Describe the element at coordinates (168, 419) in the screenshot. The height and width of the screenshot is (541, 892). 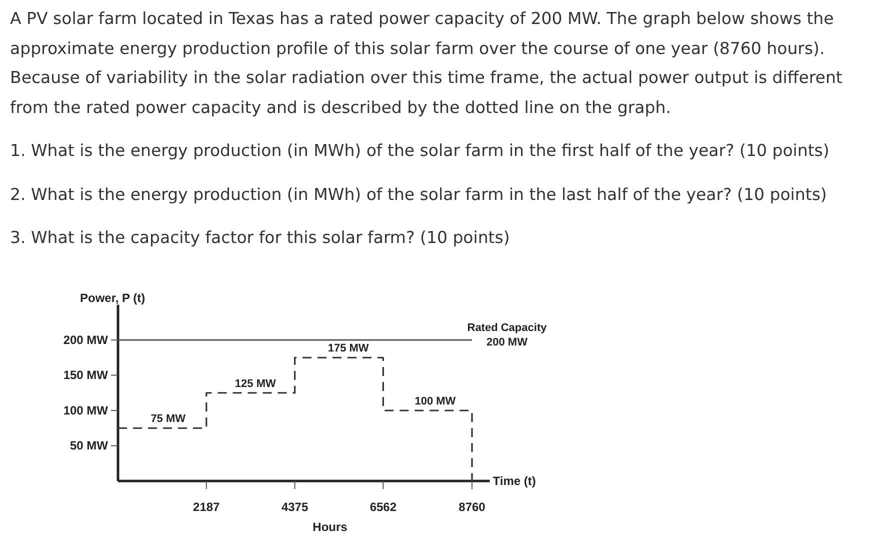
I see `annotation: 75 MW` at that location.